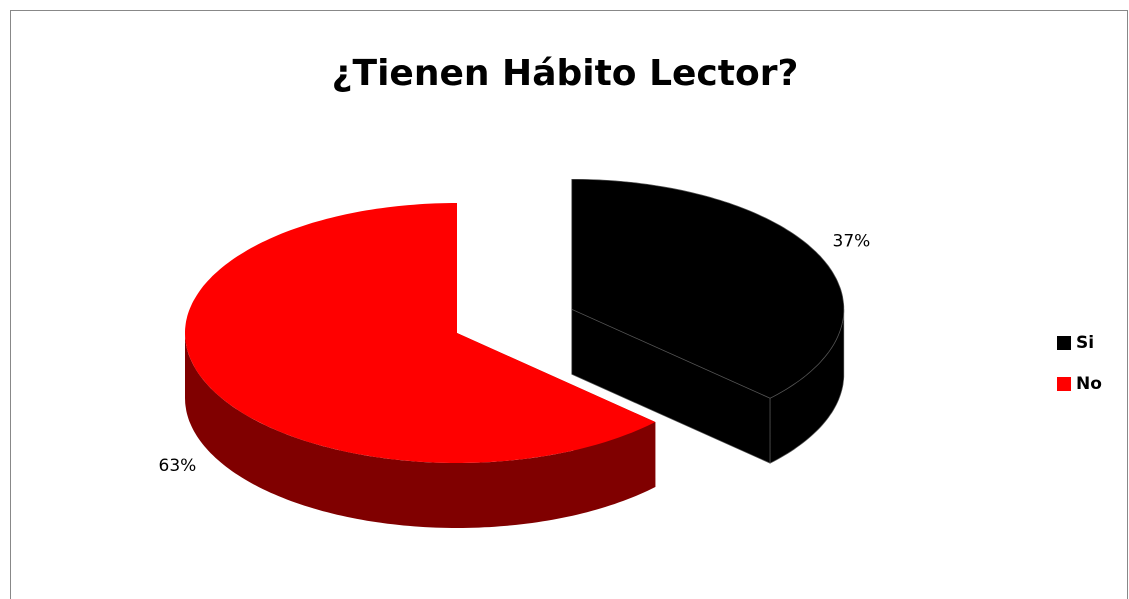  Describe the element at coordinates (1089, 384) in the screenshot. I see `legend-label: No` at that location.